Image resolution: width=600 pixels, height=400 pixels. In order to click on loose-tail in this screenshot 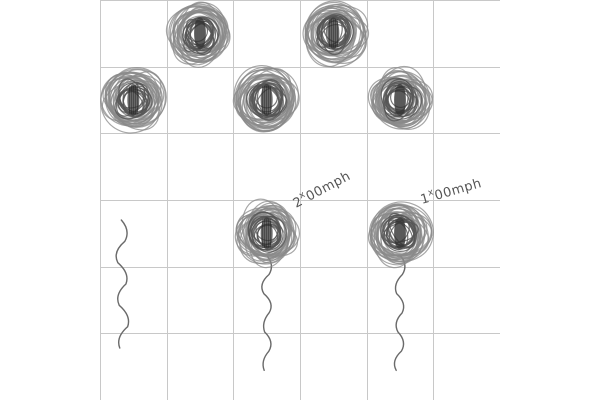, I will do `click(122, 284)`.